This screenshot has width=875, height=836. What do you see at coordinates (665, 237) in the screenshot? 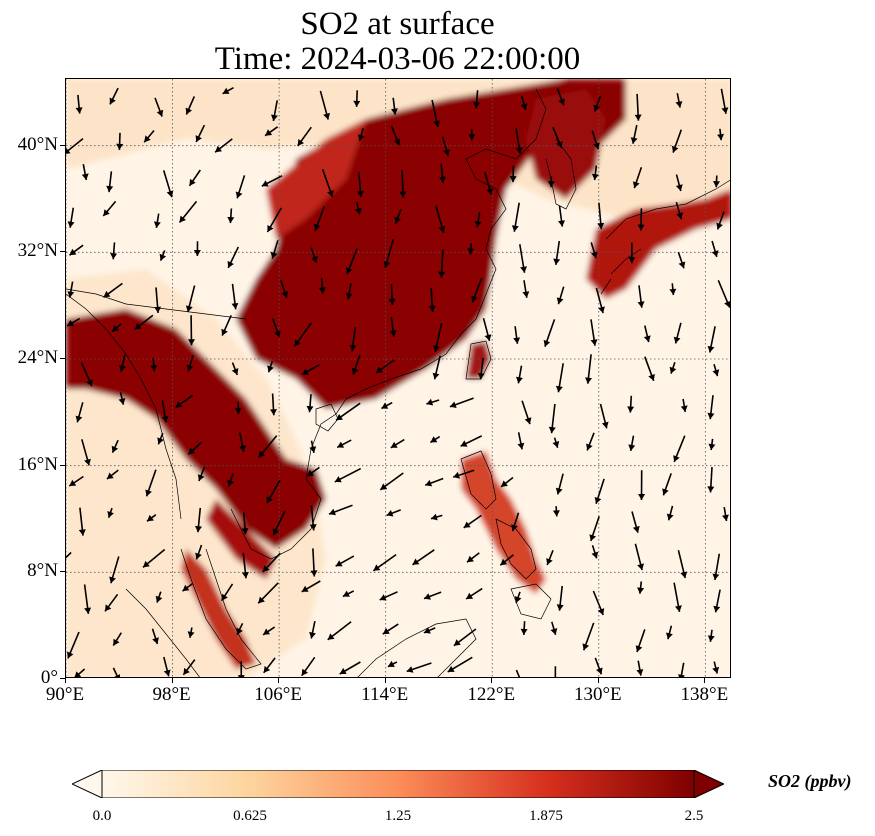
I see `coast-japan` at bounding box center [665, 237].